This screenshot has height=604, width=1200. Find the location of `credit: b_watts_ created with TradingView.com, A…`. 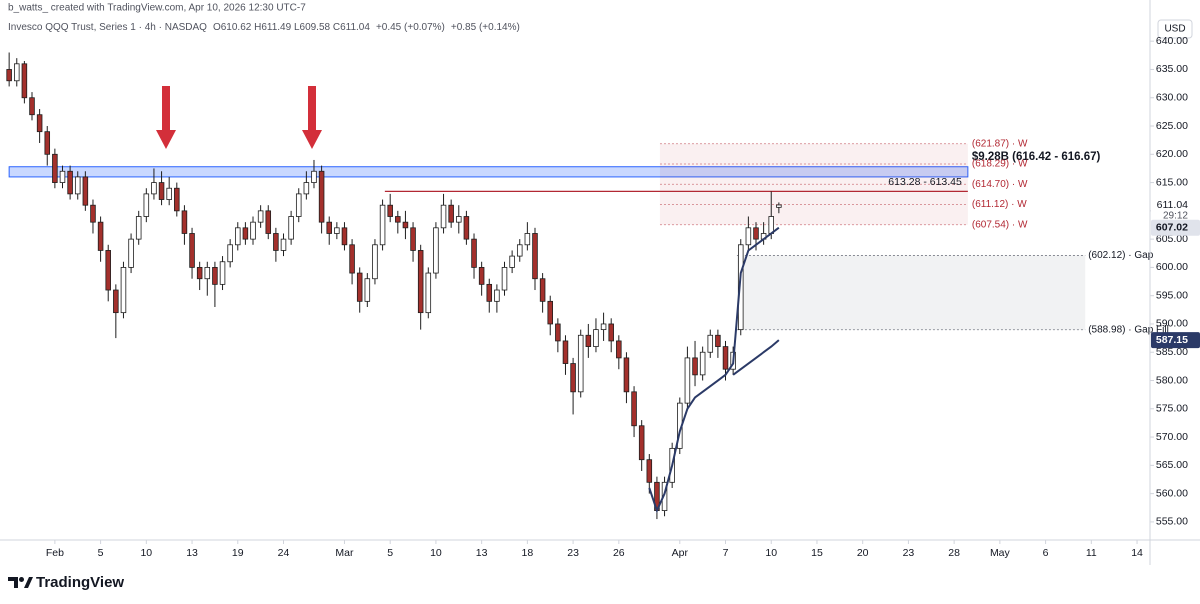

credit: b_watts_ created with TradingView.com, A… is located at coordinates (157, 8).